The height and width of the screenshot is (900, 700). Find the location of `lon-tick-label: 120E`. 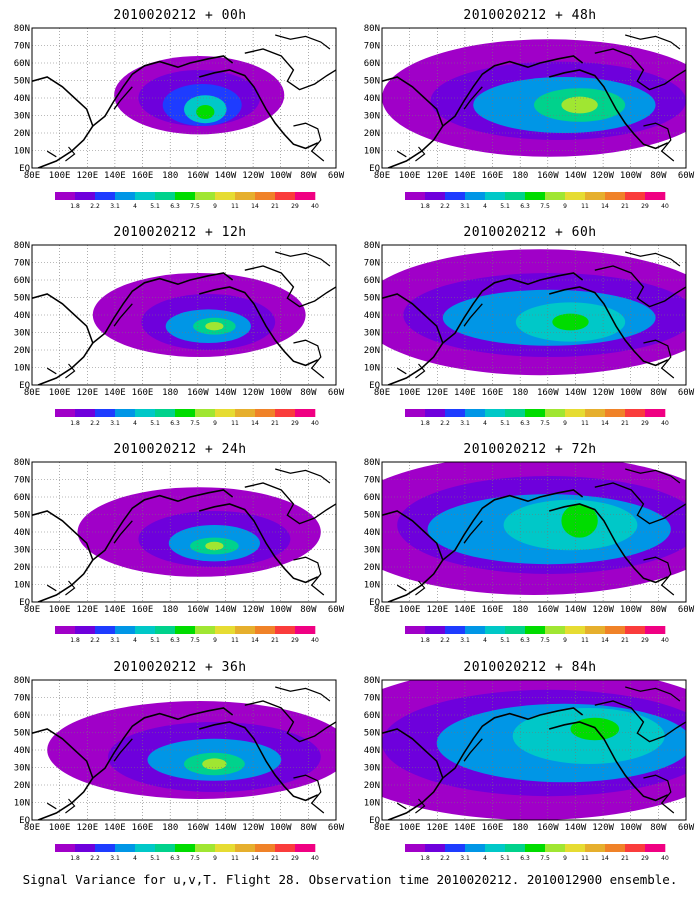

lon-tick-label: 120E is located at coordinates (87, 828).